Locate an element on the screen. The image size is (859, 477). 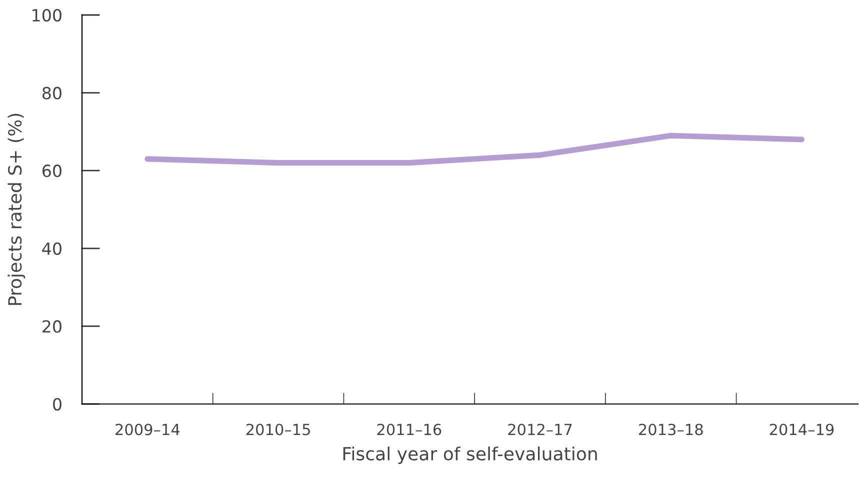
y-tick-label: 100 is located at coordinates (47, 15).